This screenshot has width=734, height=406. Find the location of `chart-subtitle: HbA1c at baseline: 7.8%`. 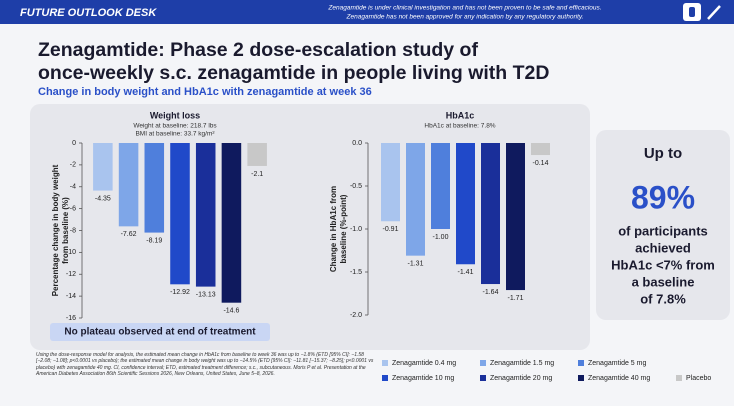

chart-subtitle: HbA1c at baseline: 7.8% is located at coordinates (459, 126).